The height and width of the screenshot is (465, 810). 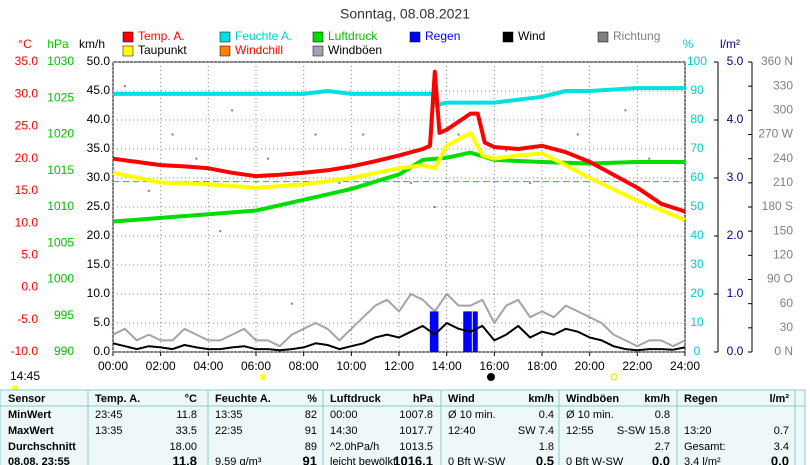 I want to click on table-cell: 3.4, so click(x=781, y=447).